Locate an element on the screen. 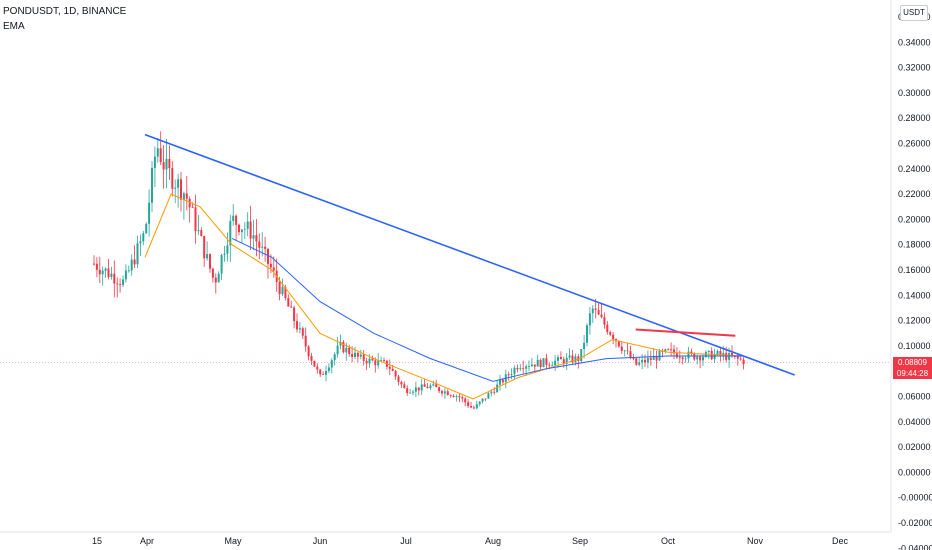 This screenshot has height=550, width=932. symbol-title: PONDUSDT, 1D, BINANCE is located at coordinates (65, 11).